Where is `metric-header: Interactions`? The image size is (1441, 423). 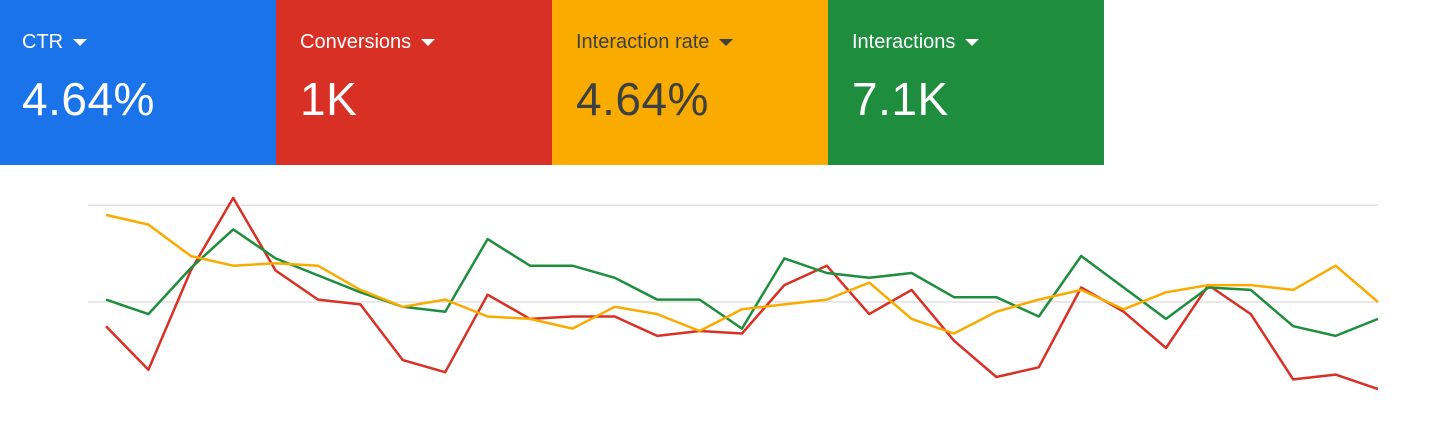 metric-header: Interactions is located at coordinates (978, 42).